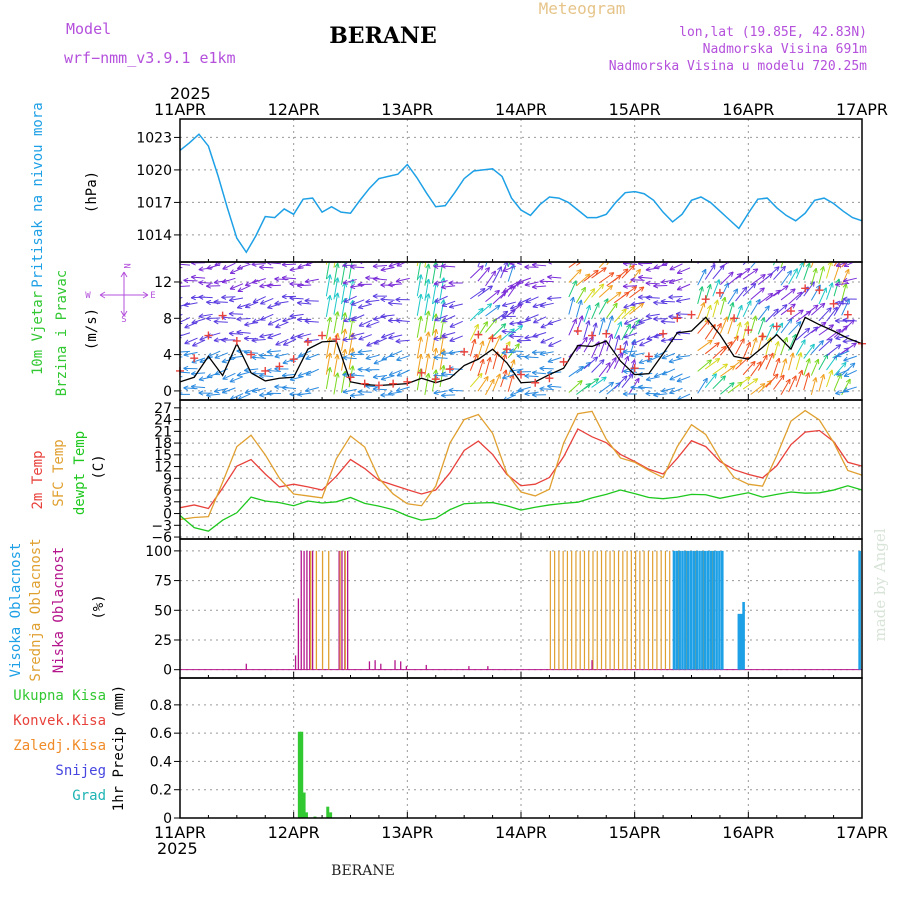  What do you see at coordinates (163, 611) in the screenshot?
I see `ytick-label: 50` at bounding box center [163, 611].